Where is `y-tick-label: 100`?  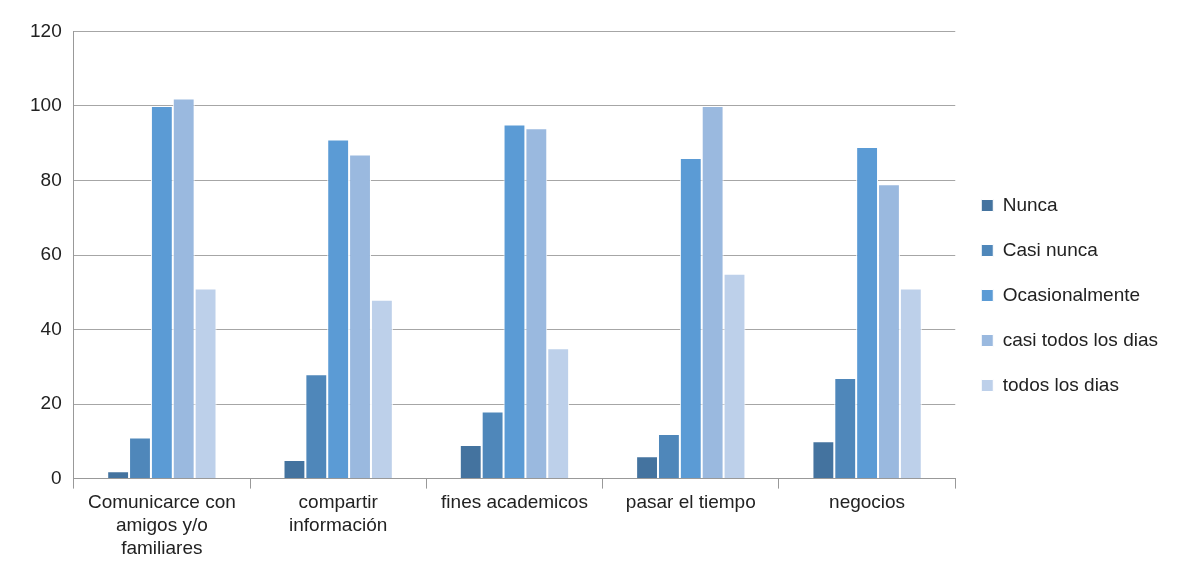
y-tick-label: 100 is located at coordinates (46, 105).